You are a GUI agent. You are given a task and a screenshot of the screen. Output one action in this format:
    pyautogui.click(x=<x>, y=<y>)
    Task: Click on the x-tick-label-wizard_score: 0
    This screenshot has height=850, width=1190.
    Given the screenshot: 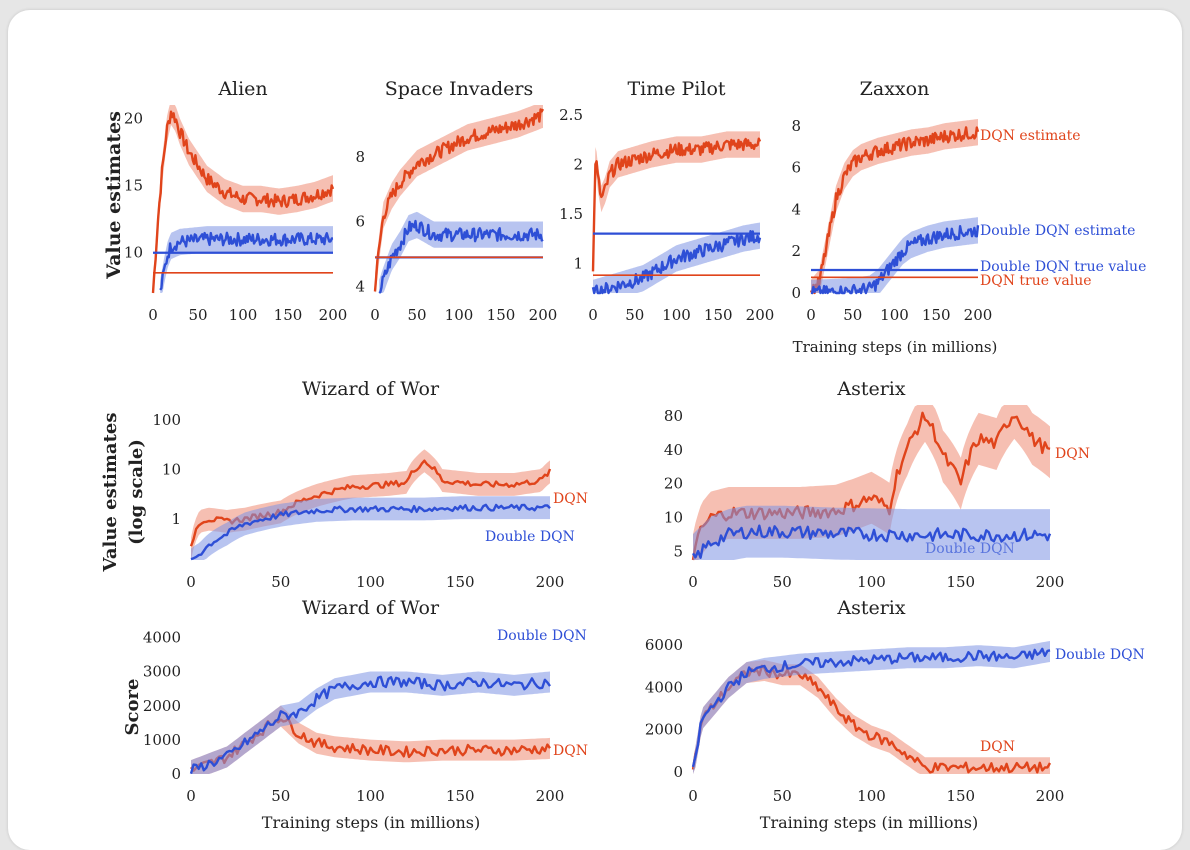 What is the action you would take?
    pyautogui.click(x=191, y=796)
    